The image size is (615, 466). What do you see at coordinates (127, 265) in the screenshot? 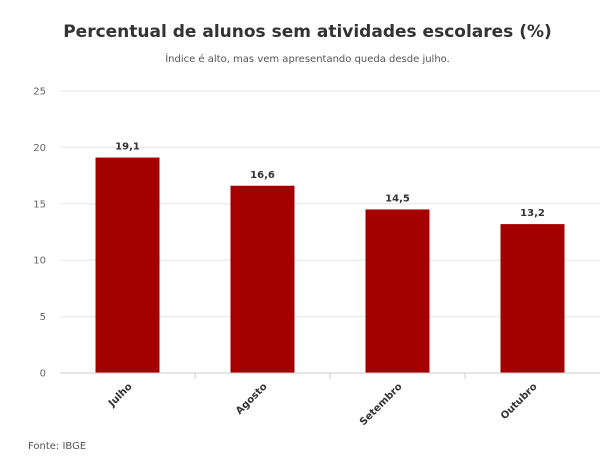
I see `bar-julho` at bounding box center [127, 265].